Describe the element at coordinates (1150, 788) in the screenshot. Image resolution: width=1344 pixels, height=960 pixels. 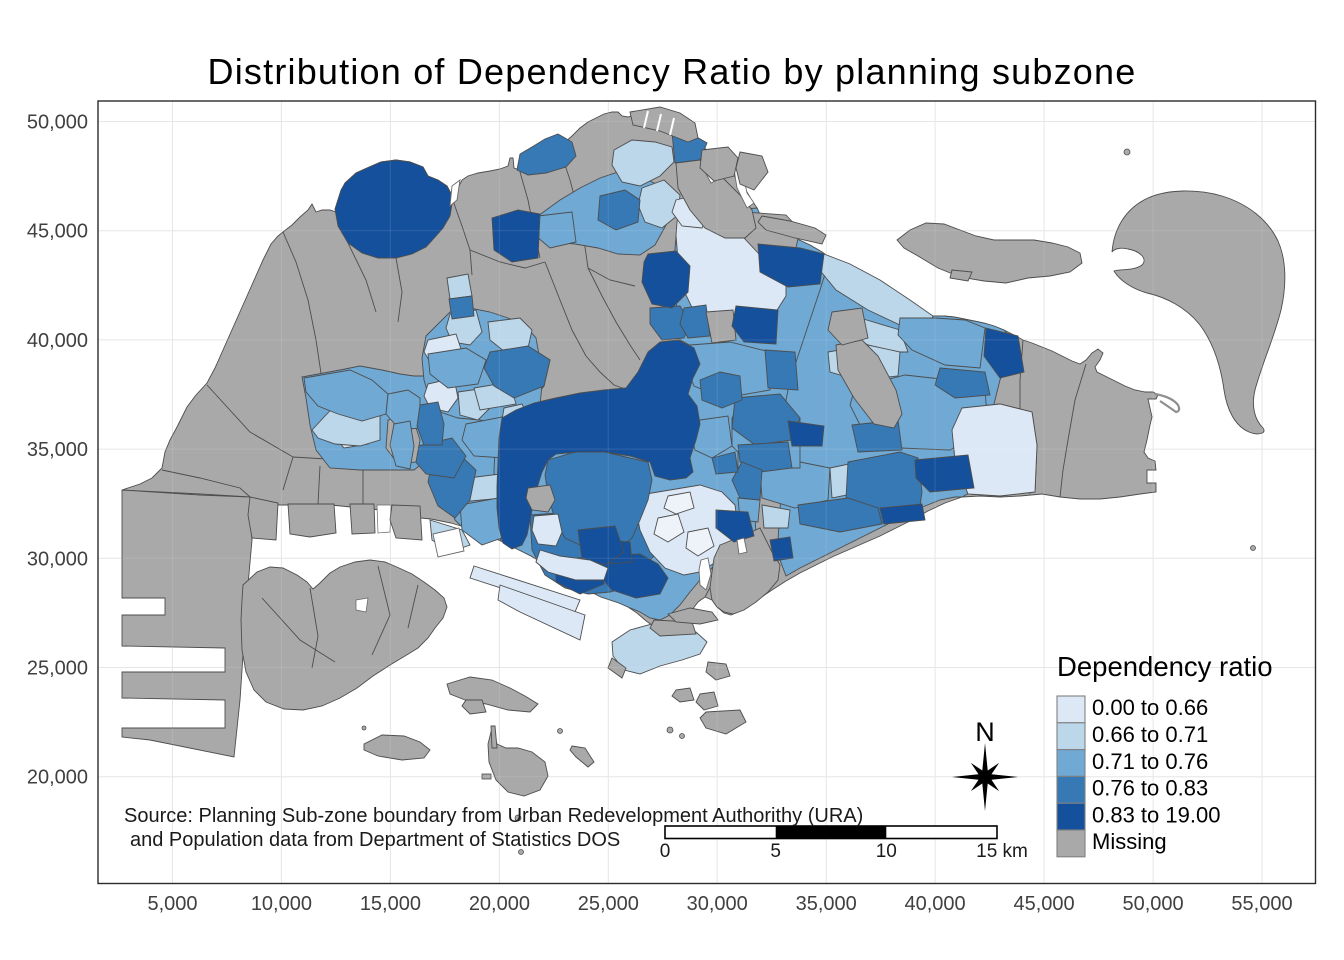
I see `svg-text: 0.76 to 0.83` at that location.